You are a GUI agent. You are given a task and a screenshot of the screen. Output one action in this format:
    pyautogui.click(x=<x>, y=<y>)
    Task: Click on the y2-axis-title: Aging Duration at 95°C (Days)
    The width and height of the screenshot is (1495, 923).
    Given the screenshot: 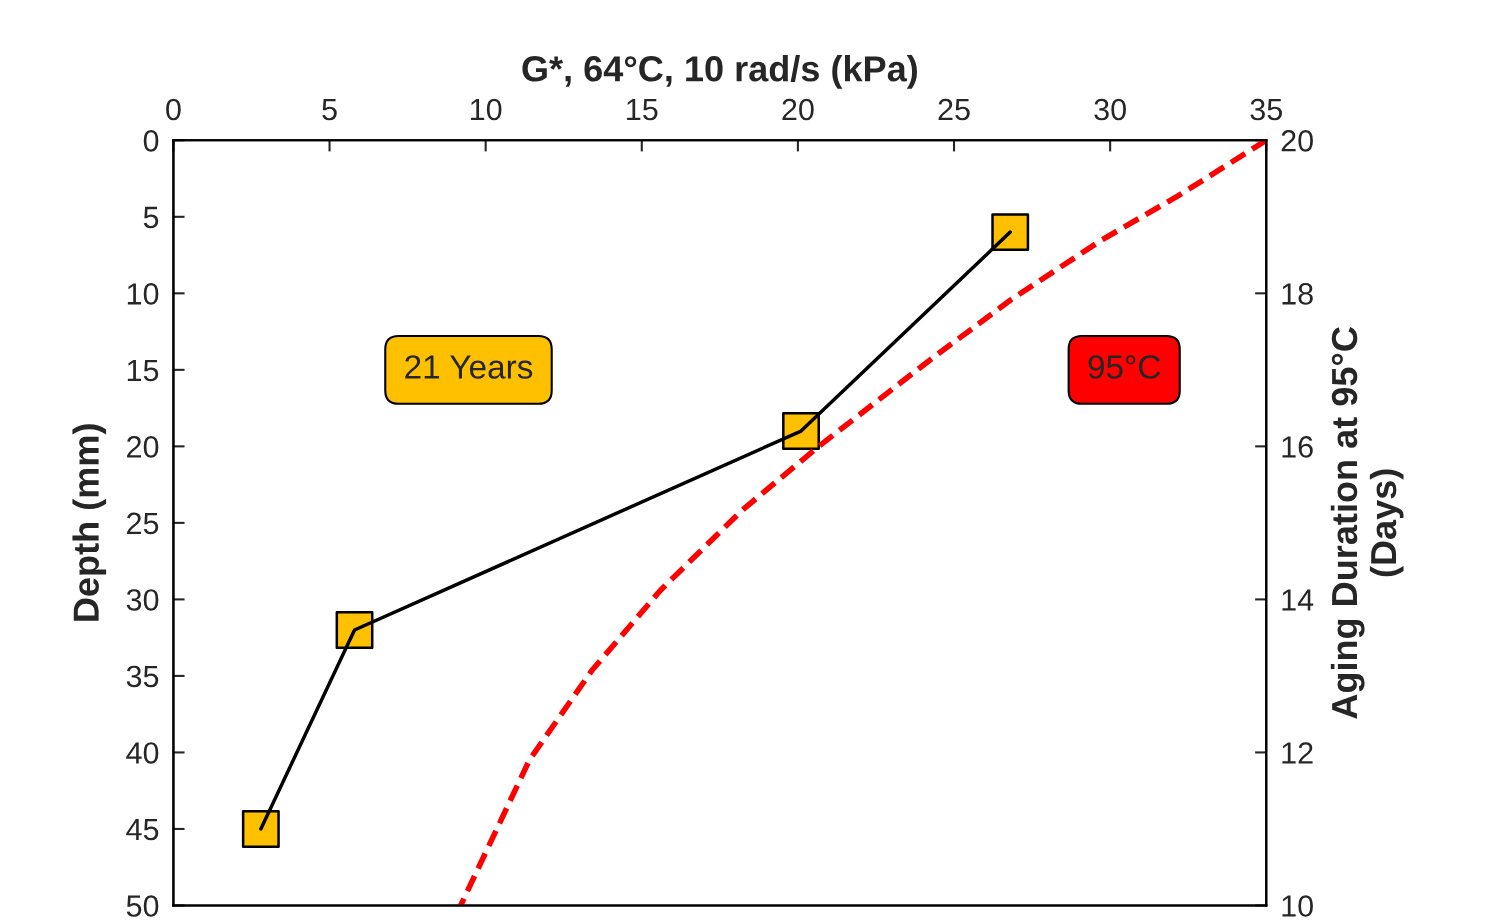 What is the action you would take?
    pyautogui.click(x=1367, y=523)
    